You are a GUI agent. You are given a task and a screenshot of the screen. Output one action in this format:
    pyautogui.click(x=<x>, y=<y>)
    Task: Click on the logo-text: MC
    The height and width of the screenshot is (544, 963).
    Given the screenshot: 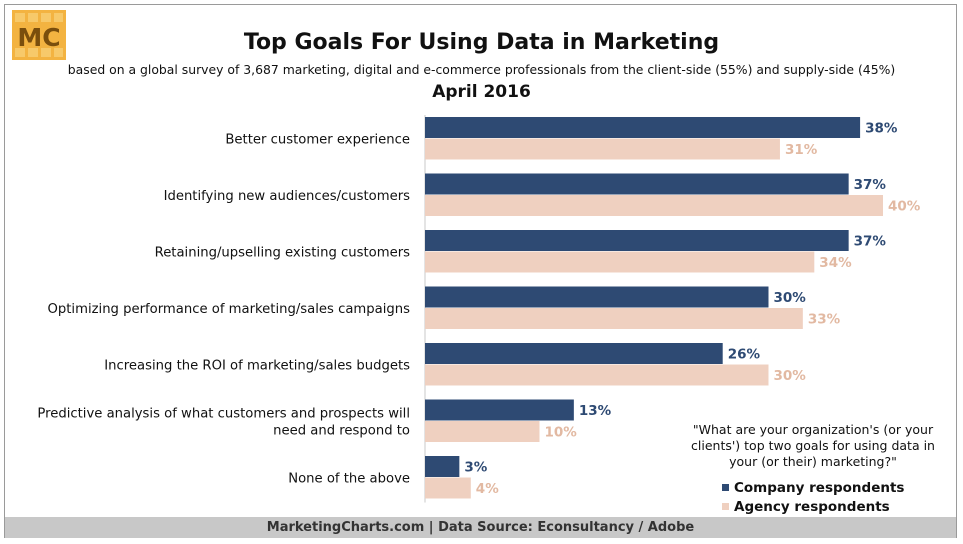 What is the action you would take?
    pyautogui.click(x=38, y=37)
    